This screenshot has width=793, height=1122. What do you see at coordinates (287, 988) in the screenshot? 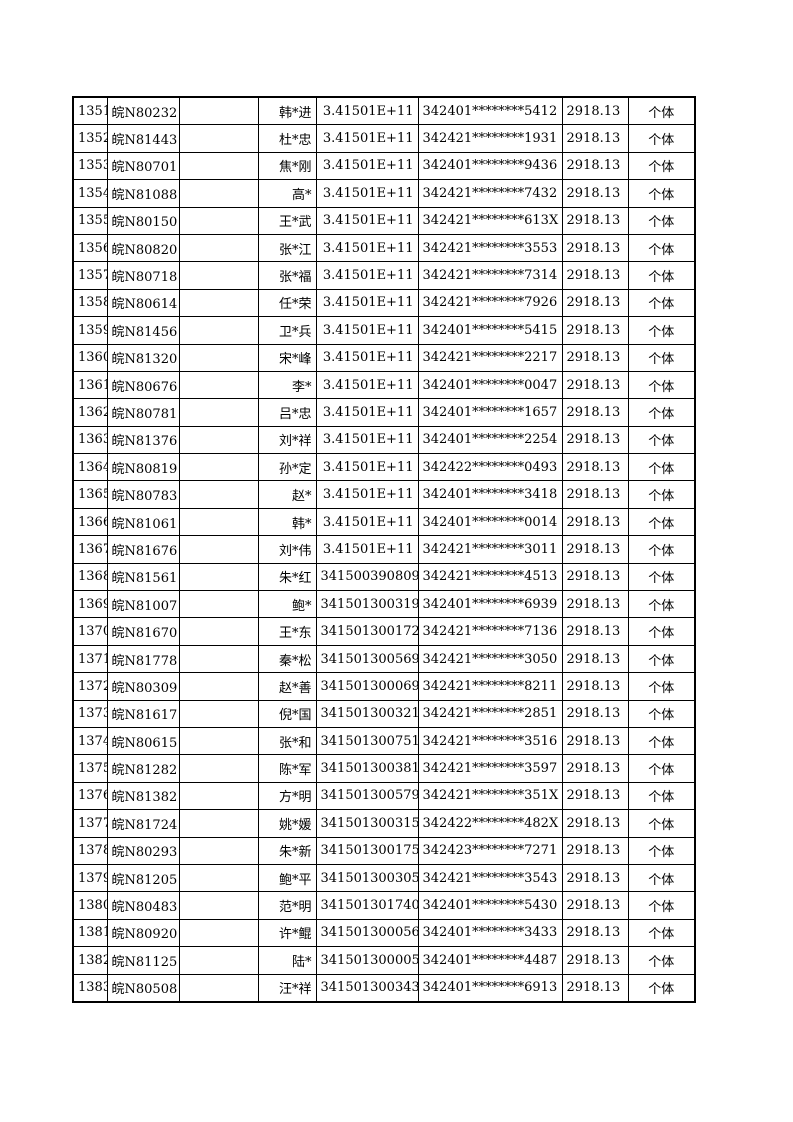
I see `name: 汪*祥` at bounding box center [287, 988].